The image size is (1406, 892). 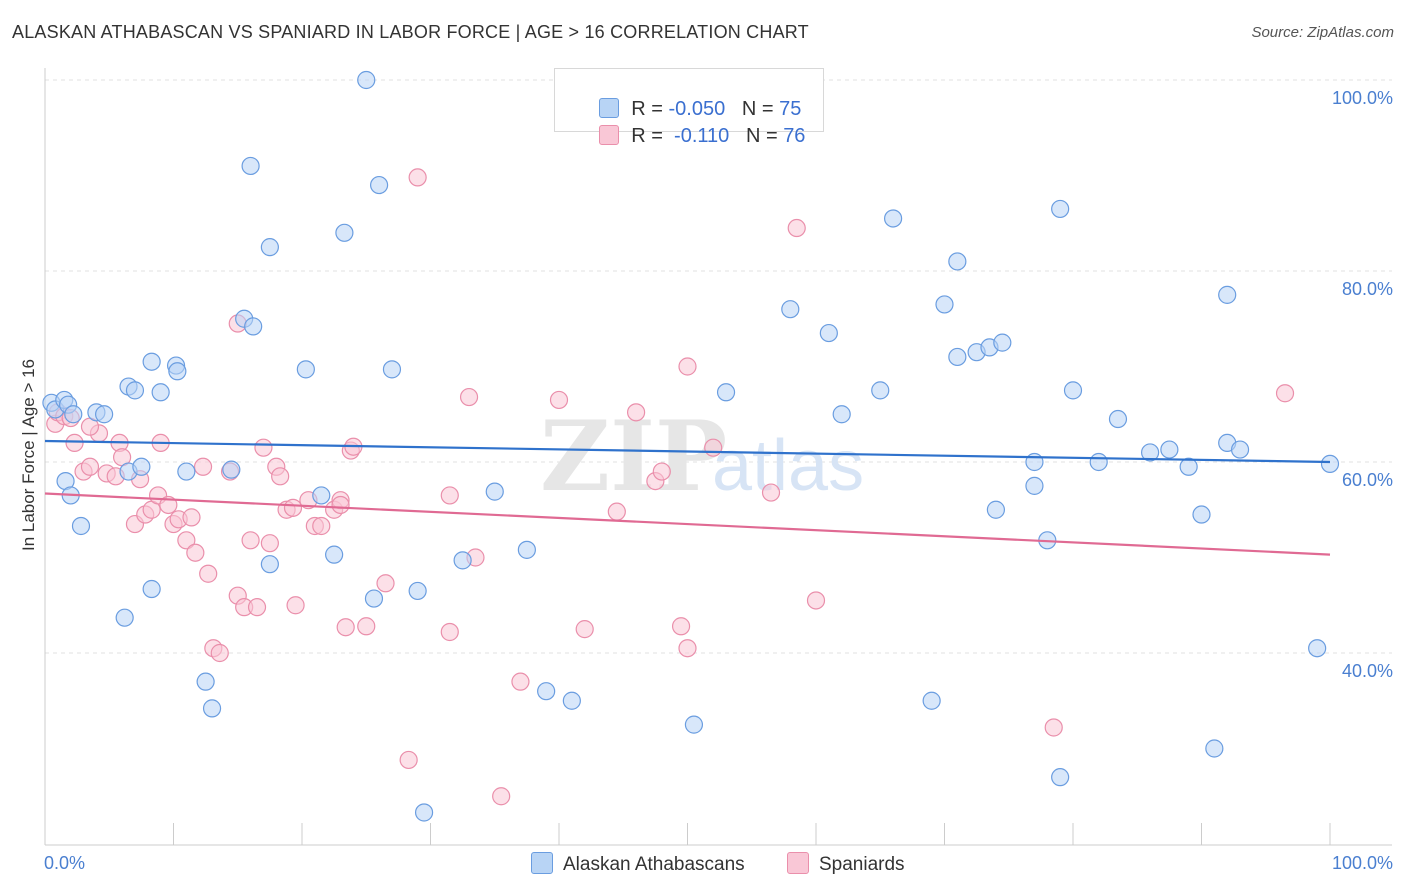 I want to click on bottom-legend-swatch-blue, so click(x=542, y=863).